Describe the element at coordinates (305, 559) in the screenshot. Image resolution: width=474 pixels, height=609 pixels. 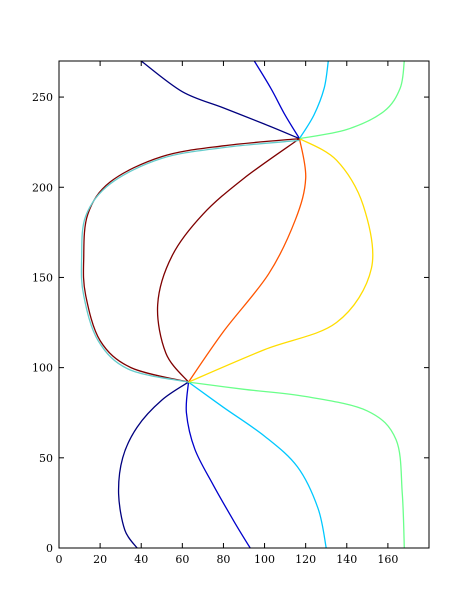
I see `x-tick-label: 120` at that location.